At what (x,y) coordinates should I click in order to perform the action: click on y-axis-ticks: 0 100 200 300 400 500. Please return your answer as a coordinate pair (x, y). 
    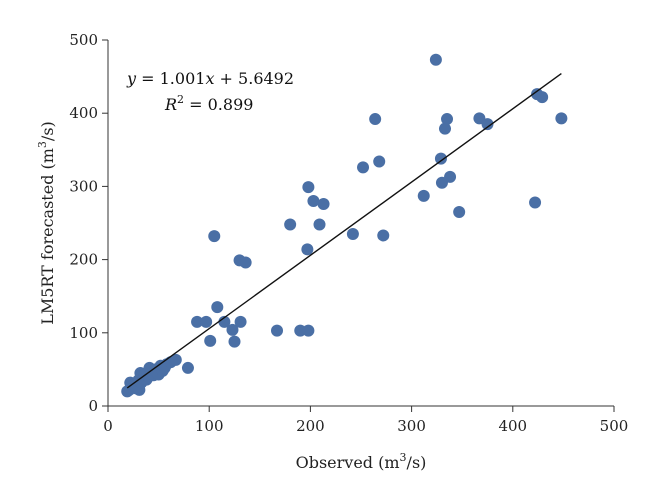
    Looking at the image, I should click on (88, 223).